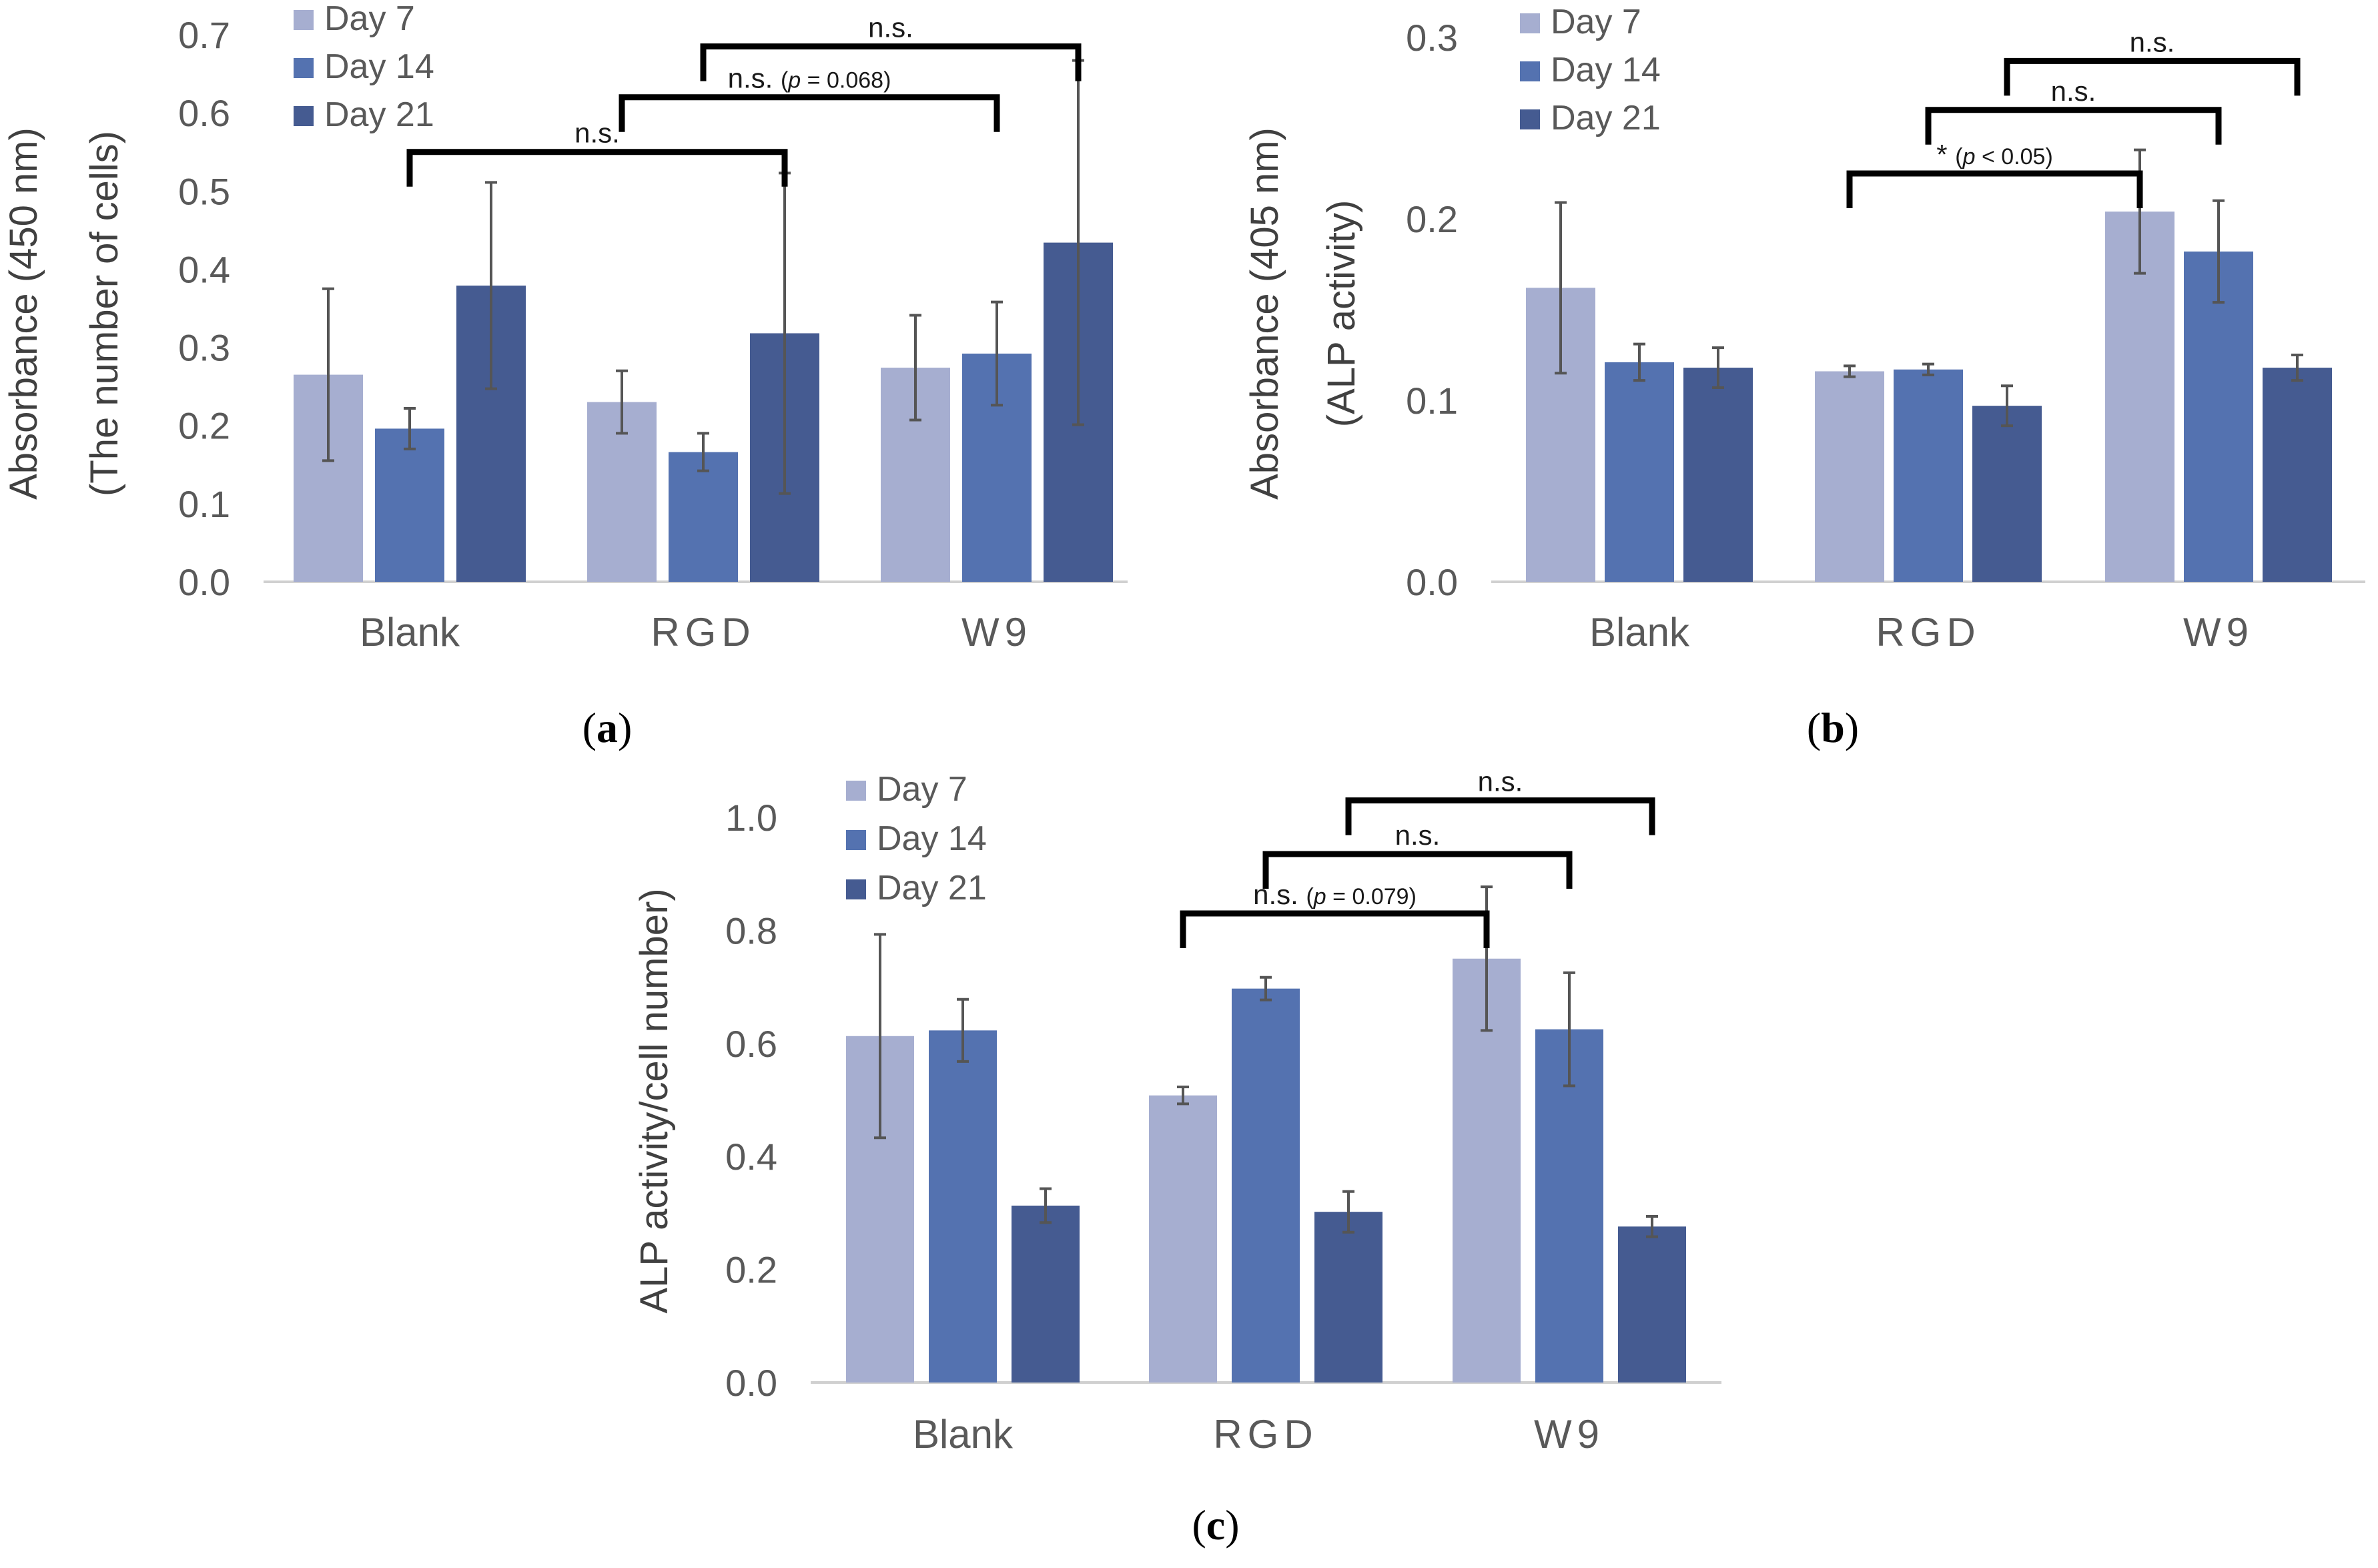  I want to click on y-tick-label: 0.7, so click(204, 35).